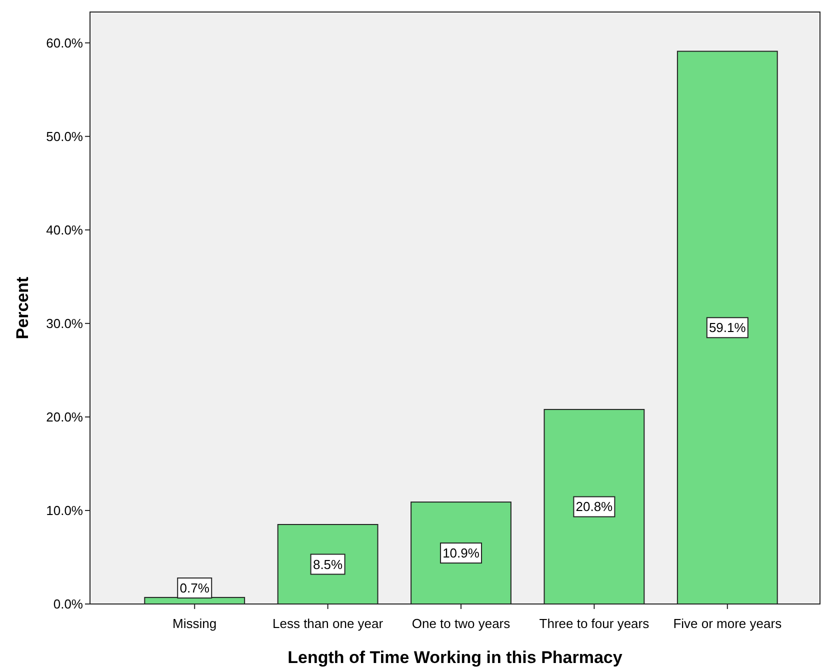 This screenshot has width=822, height=668. Describe the element at coordinates (594, 623) in the screenshot. I see `x-tick-label: Three to four years` at that location.